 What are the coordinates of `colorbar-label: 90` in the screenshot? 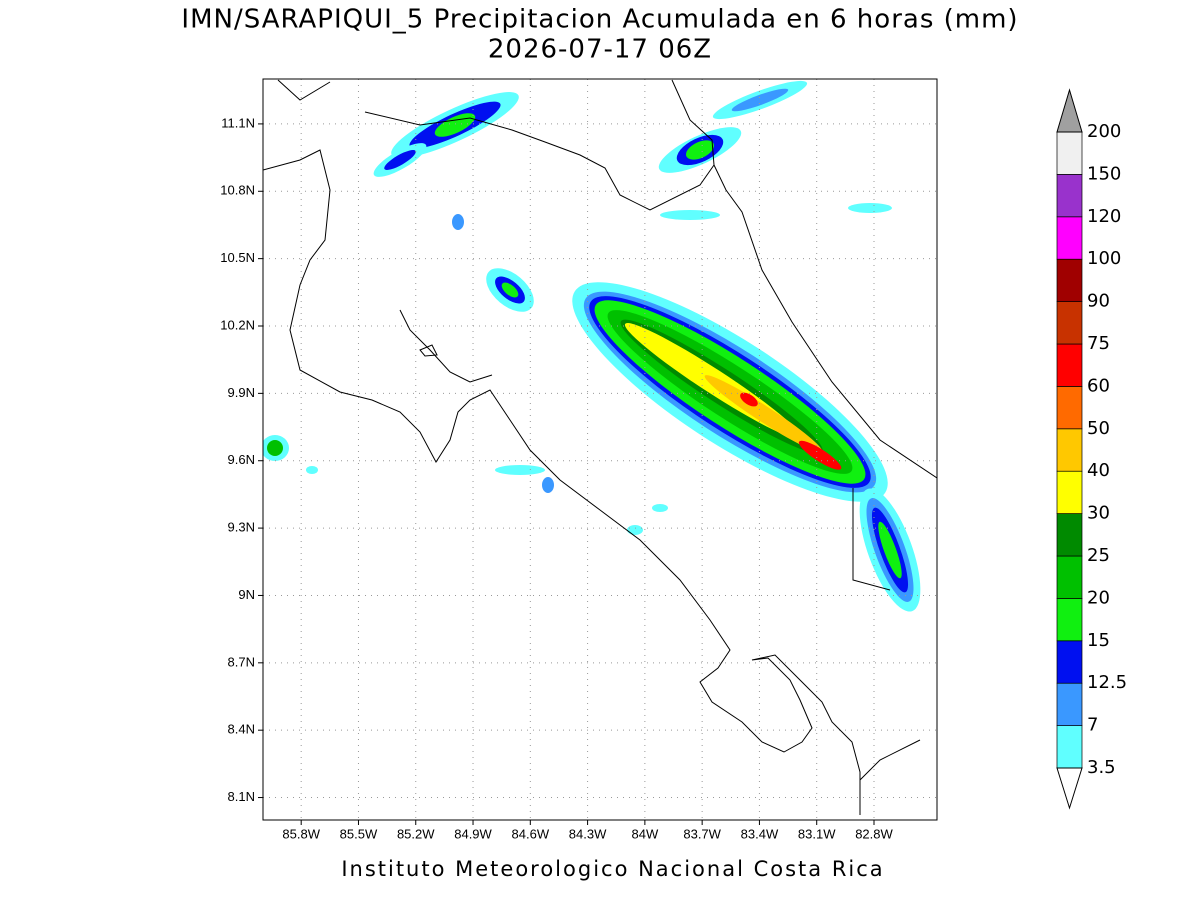 It's located at (1098, 301).